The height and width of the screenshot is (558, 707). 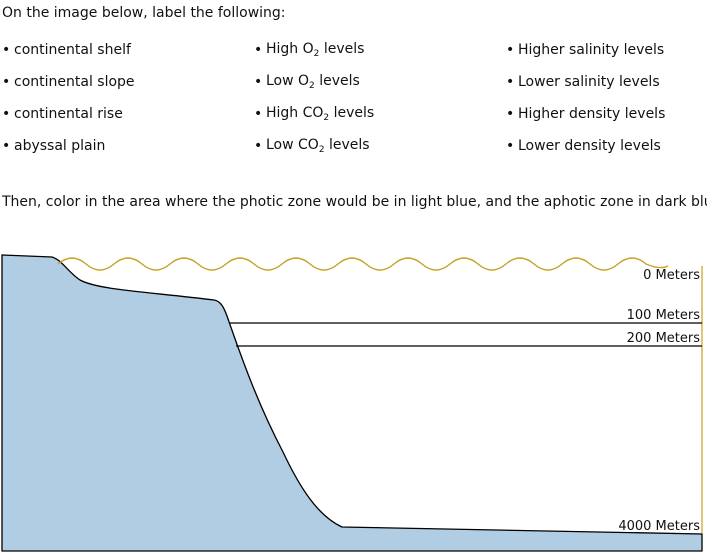 I want to click on term-label: continental shelf, so click(x=72, y=50).